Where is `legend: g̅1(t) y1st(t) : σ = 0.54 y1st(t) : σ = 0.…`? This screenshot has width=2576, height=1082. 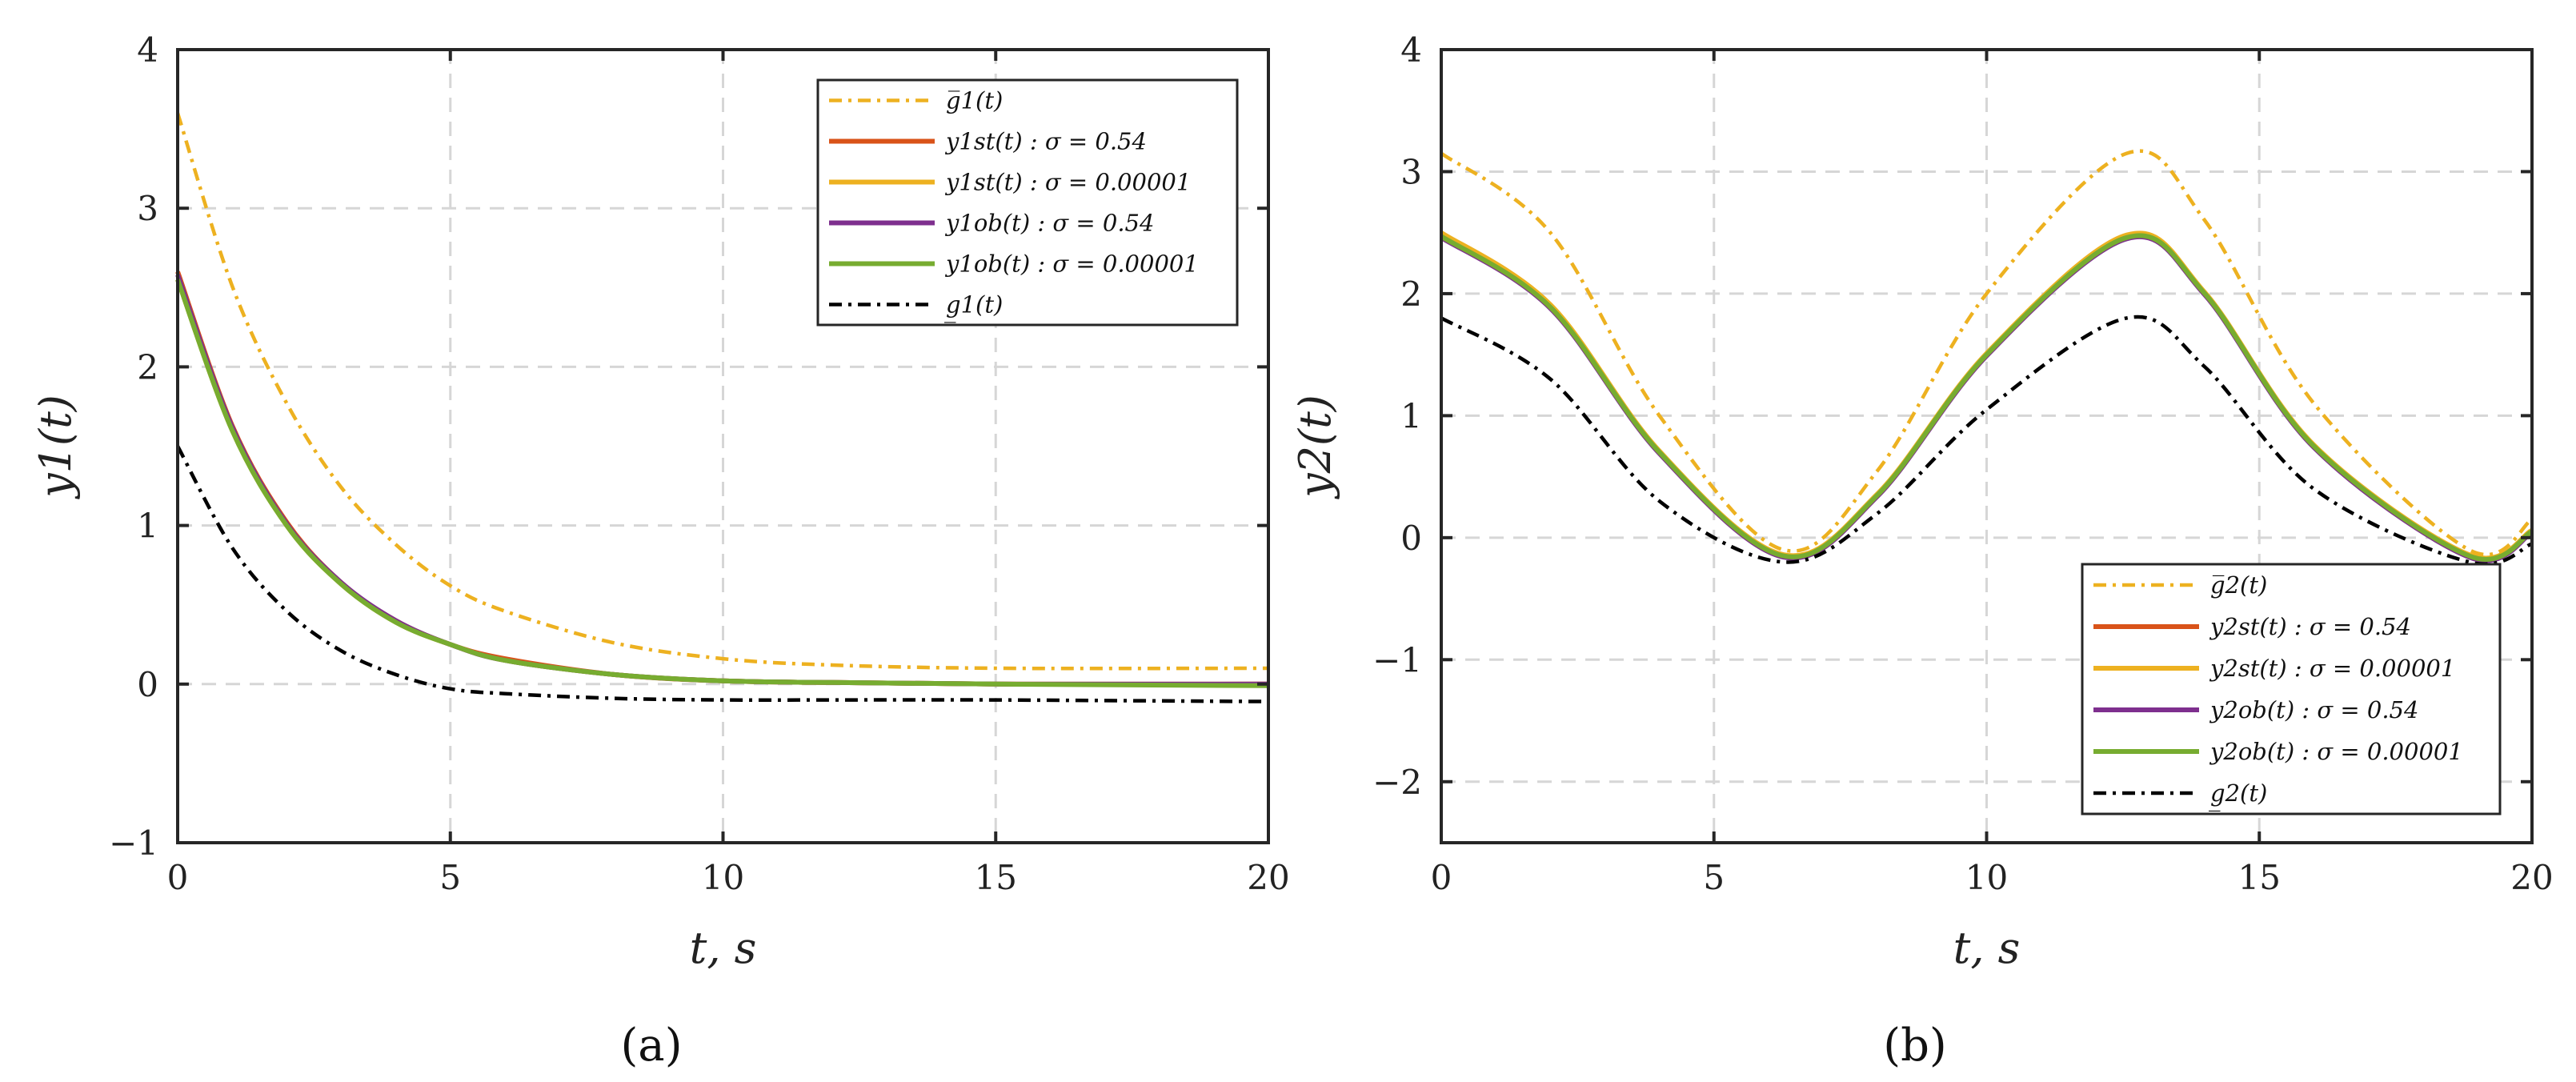
legend: g̅1(t) y1st(t) : σ = 0.54 y1st(t) : σ = 0.… is located at coordinates (1027, 203).